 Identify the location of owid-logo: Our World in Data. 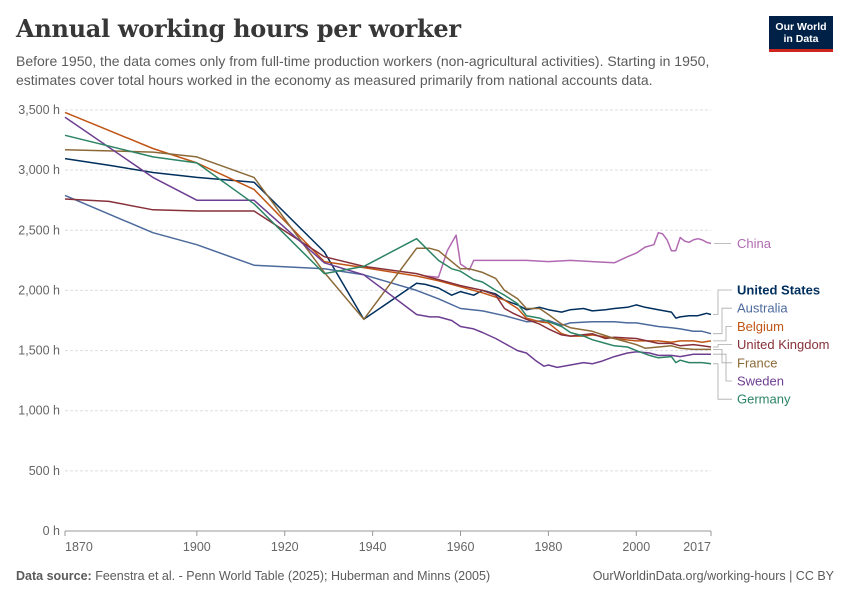
(801, 34).